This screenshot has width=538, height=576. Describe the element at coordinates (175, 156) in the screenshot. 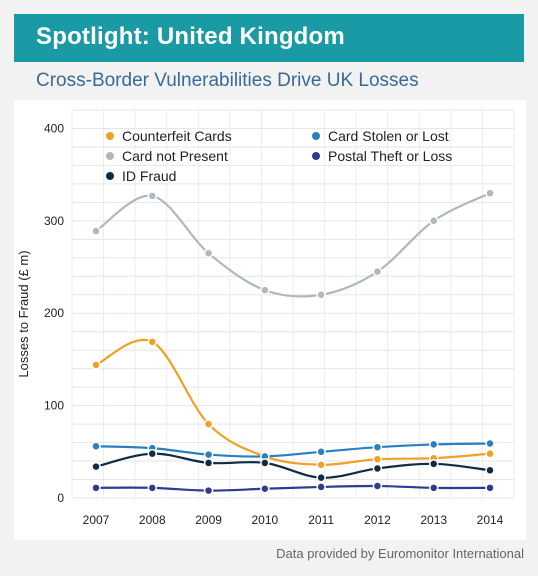

I see `legend-label: Card not Present` at that location.